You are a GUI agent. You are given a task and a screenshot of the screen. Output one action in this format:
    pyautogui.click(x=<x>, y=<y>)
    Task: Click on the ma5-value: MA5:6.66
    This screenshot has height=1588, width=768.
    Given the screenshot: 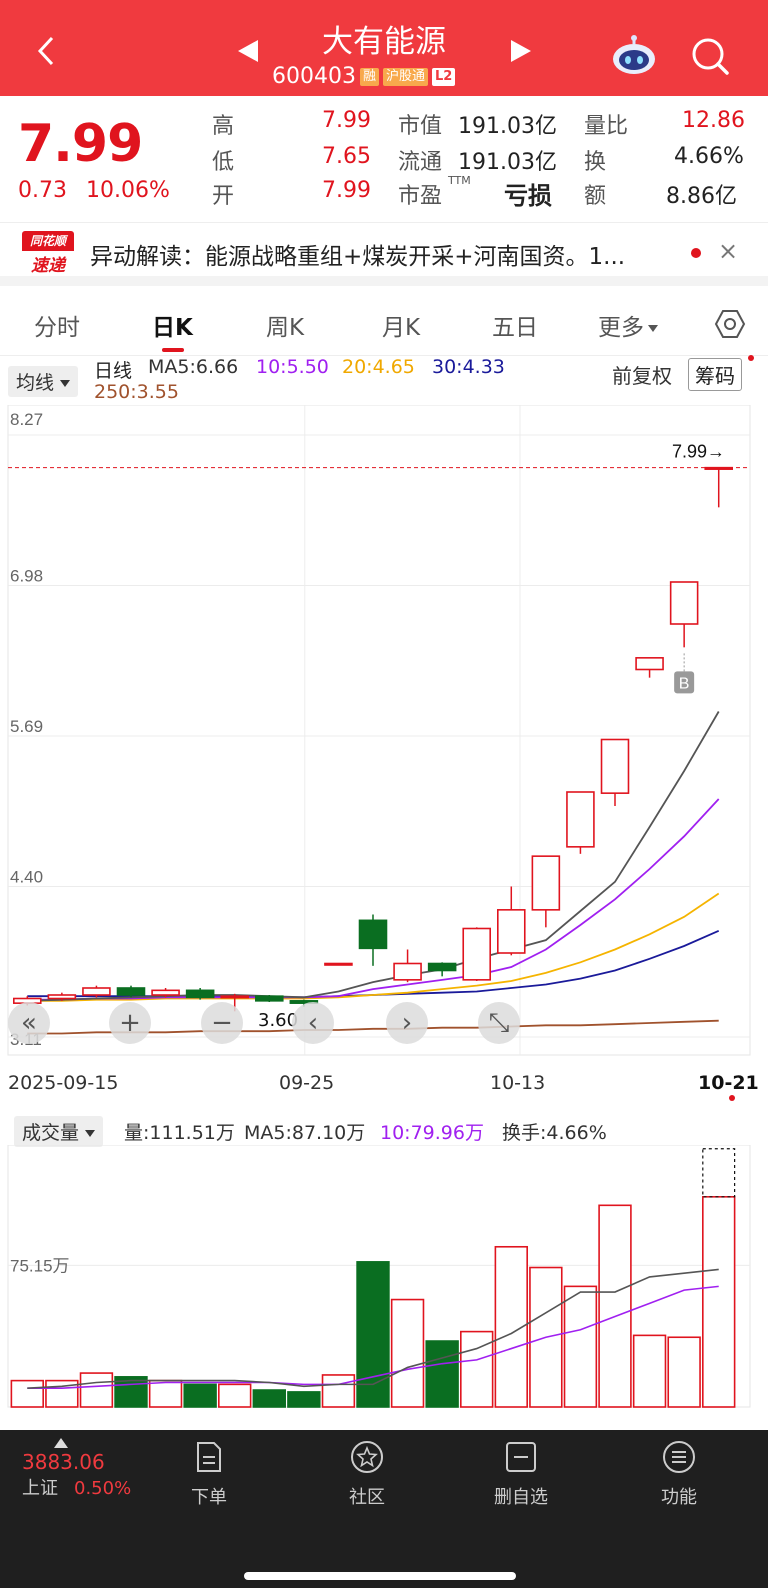 What is the action you would take?
    pyautogui.click(x=193, y=367)
    